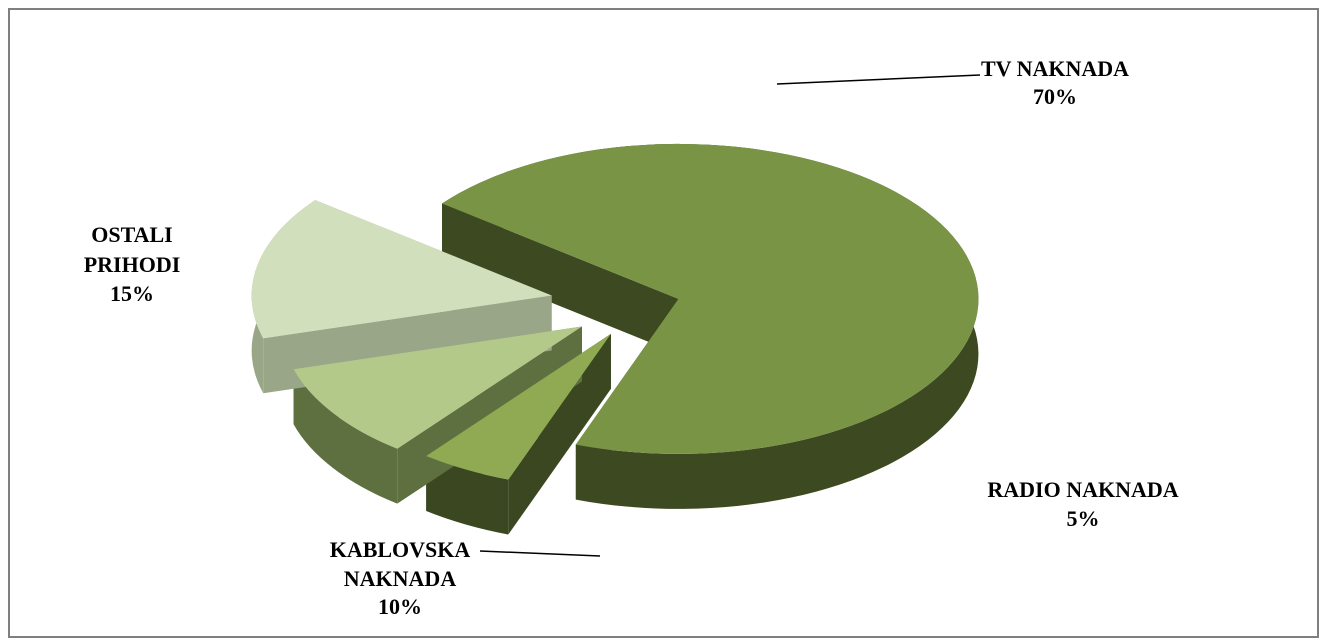 This screenshot has height=638, width=1327. I want to click on pie-slice-kablovska, so click(437, 387).